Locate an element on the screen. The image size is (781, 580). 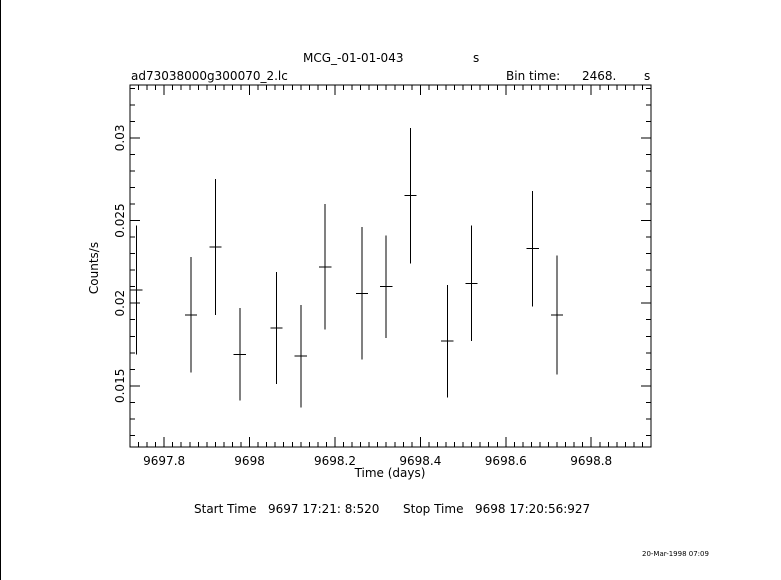
start-time-value: 9697 17:21: 8:520 is located at coordinates (324, 509).